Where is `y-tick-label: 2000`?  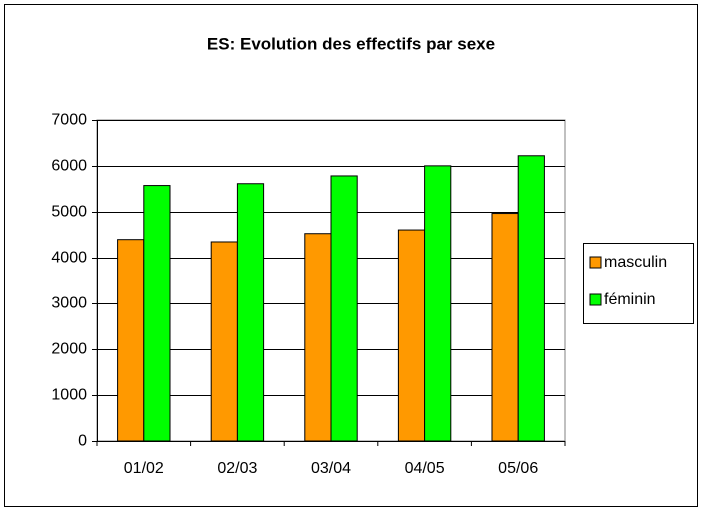
y-tick-label: 2000 is located at coordinates (69, 349).